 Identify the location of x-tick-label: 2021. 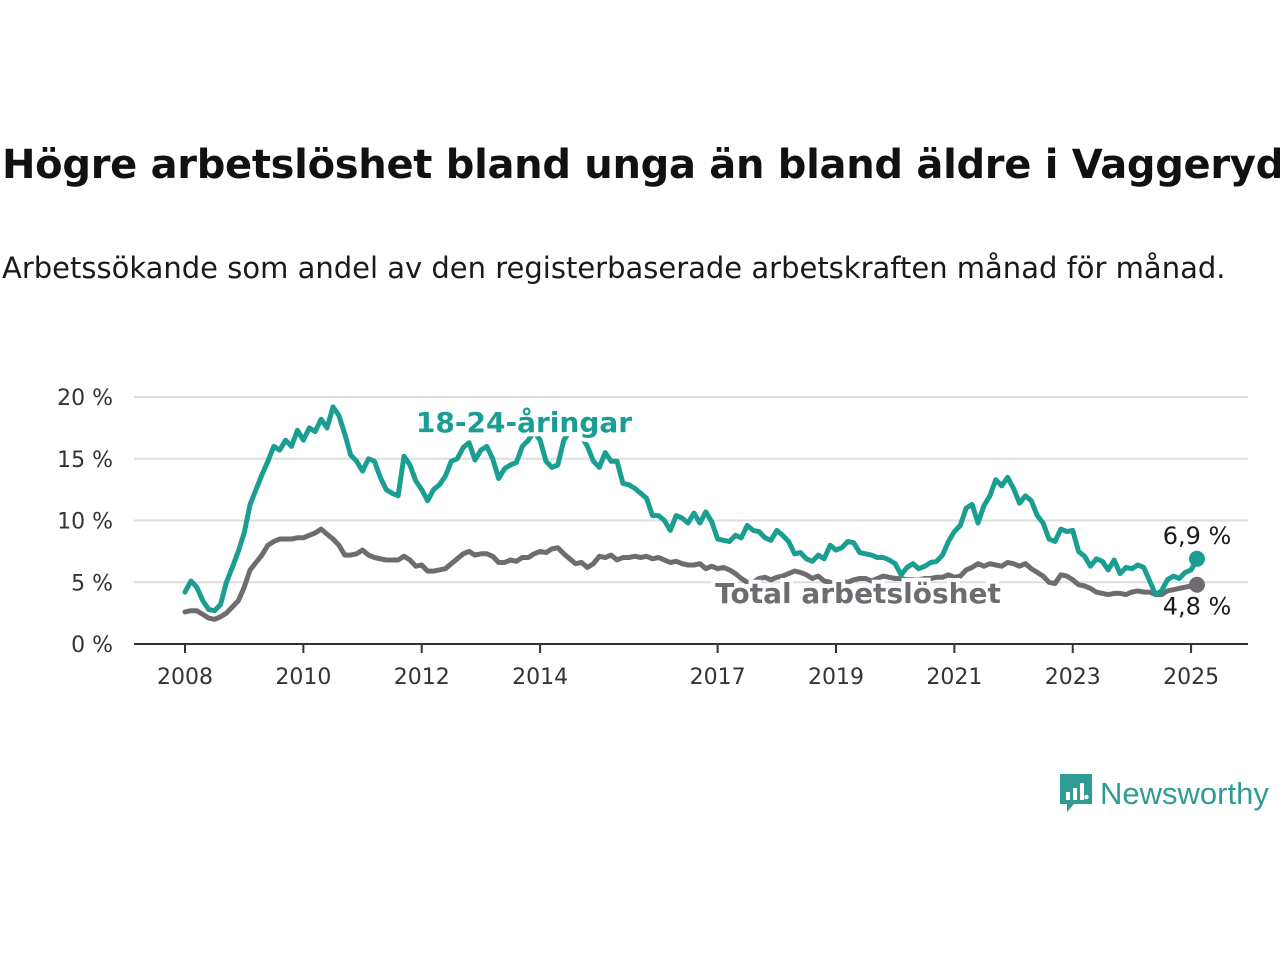
(954, 677).